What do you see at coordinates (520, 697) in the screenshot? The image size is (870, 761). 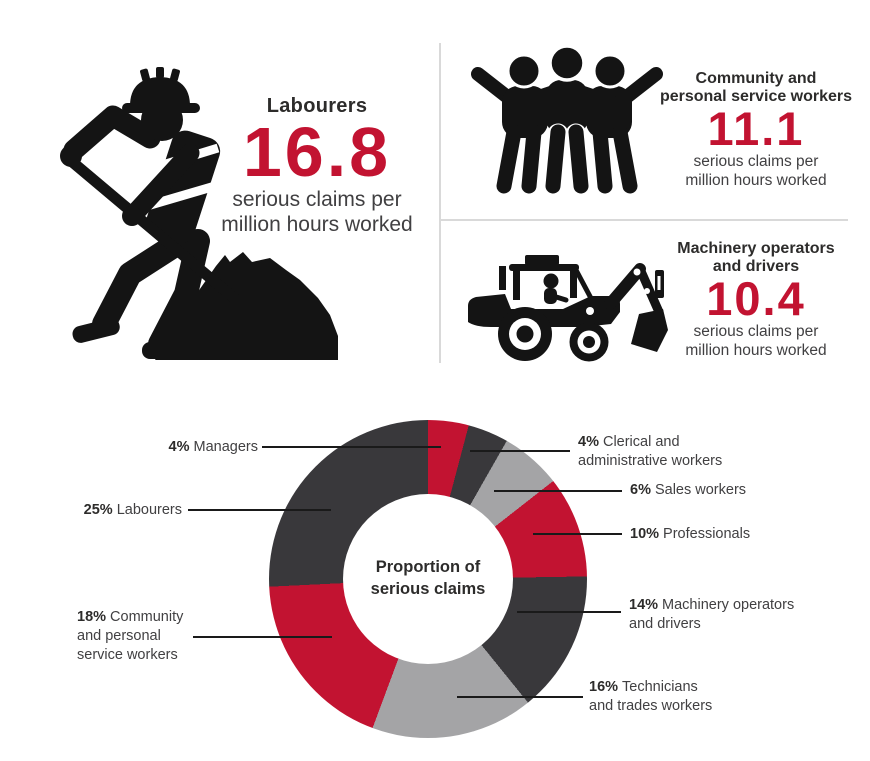 I see `leader-line-technicians` at bounding box center [520, 697].